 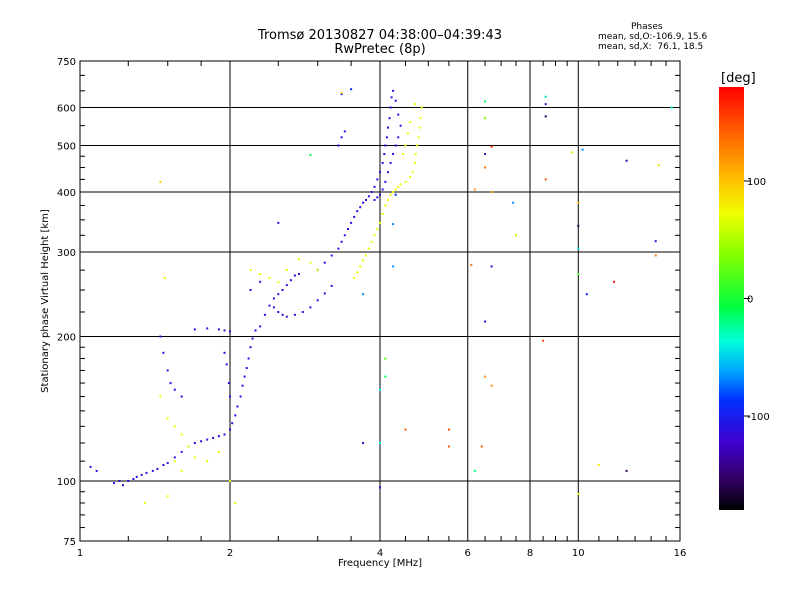 What do you see at coordinates (66, 482) in the screenshot?
I see `y-tick-label: 100` at bounding box center [66, 482].